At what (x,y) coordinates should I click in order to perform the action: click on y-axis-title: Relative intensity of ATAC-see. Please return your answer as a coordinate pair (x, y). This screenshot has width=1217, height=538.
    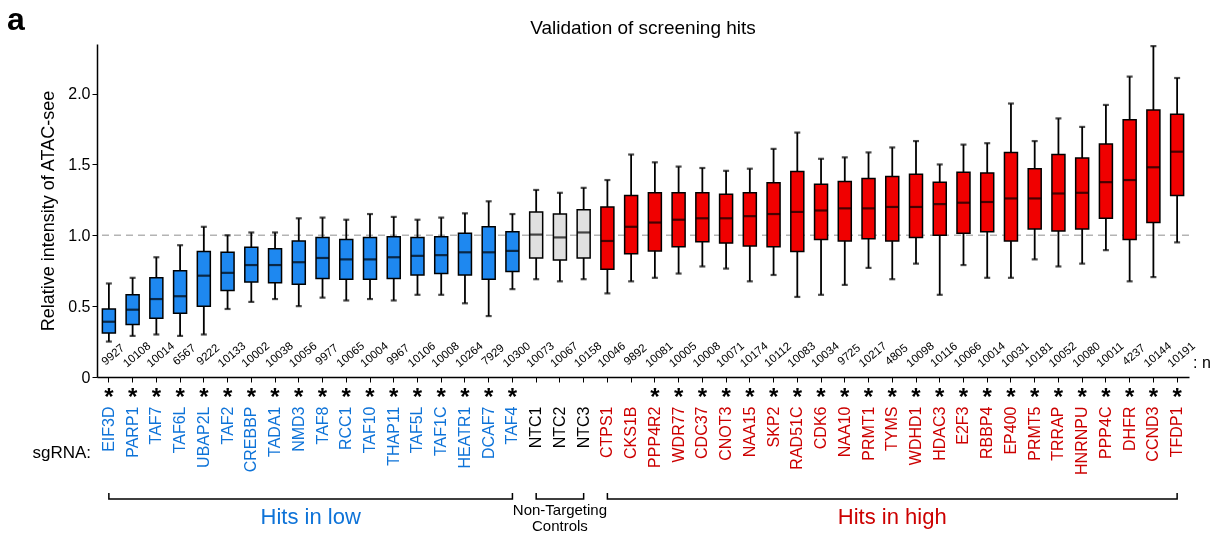
    Looking at the image, I should click on (48, 211).